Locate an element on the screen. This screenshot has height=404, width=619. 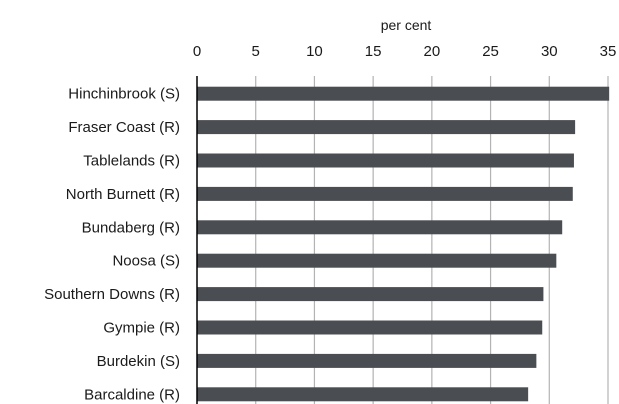
x-tick-label: 20 is located at coordinates (432, 51).